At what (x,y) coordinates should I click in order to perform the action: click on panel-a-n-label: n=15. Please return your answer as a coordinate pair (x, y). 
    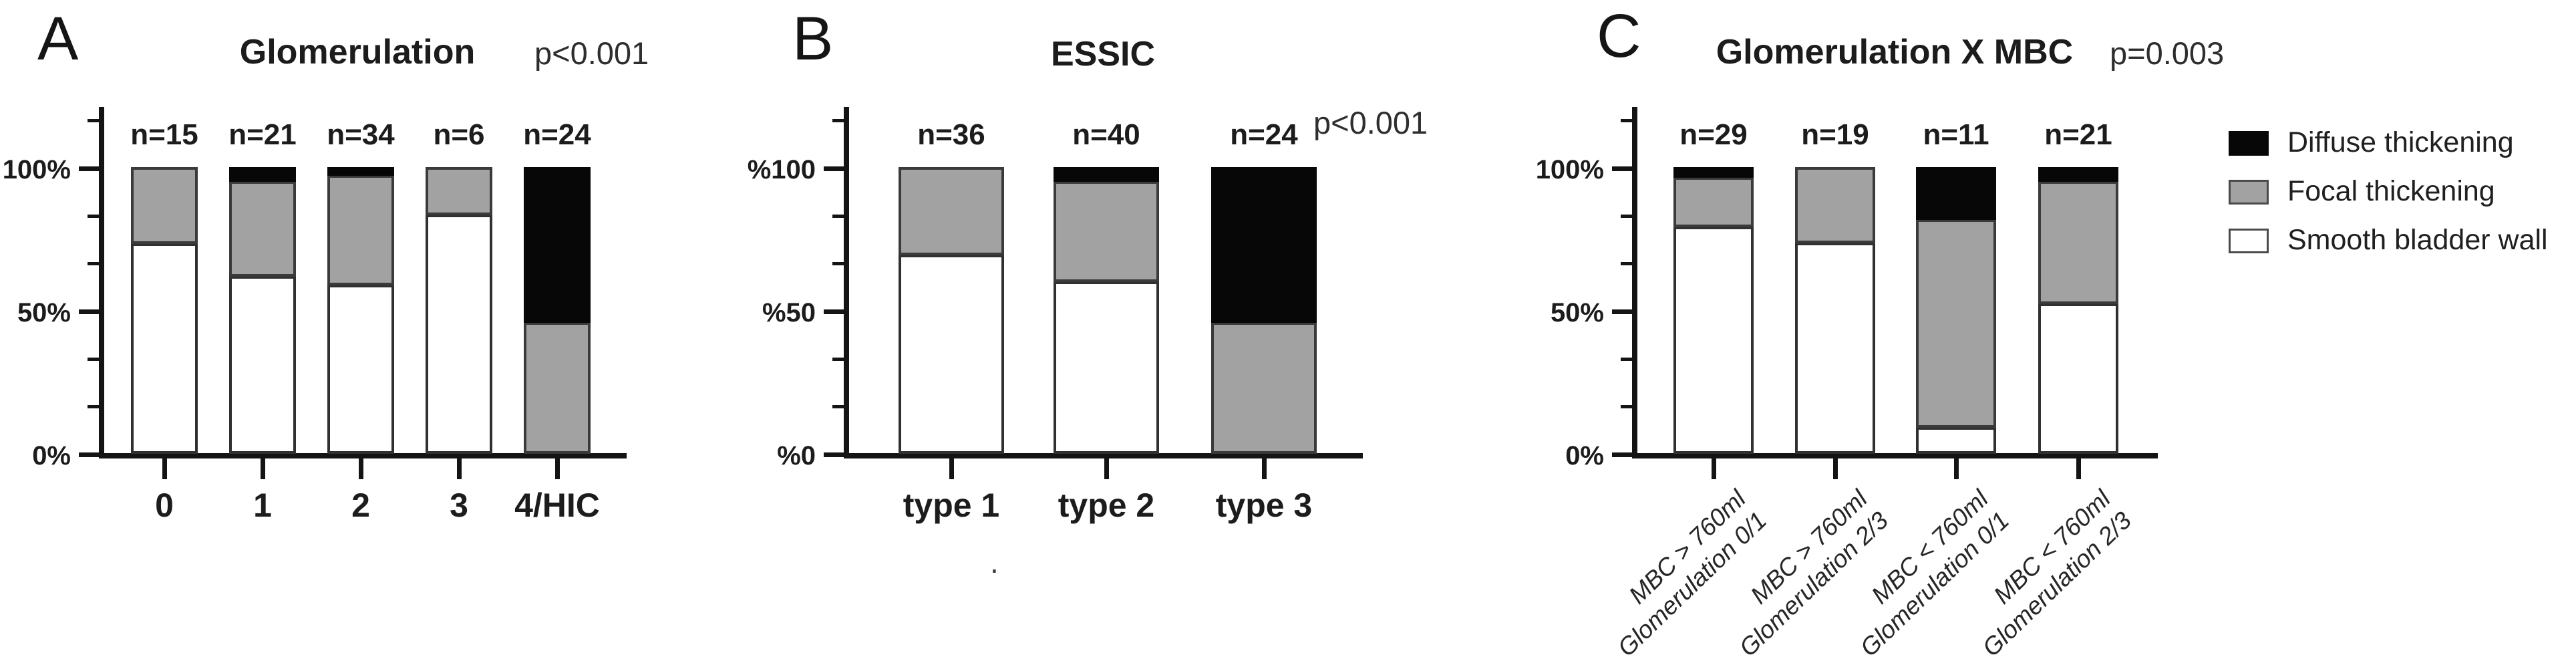
    Looking at the image, I should click on (164, 134).